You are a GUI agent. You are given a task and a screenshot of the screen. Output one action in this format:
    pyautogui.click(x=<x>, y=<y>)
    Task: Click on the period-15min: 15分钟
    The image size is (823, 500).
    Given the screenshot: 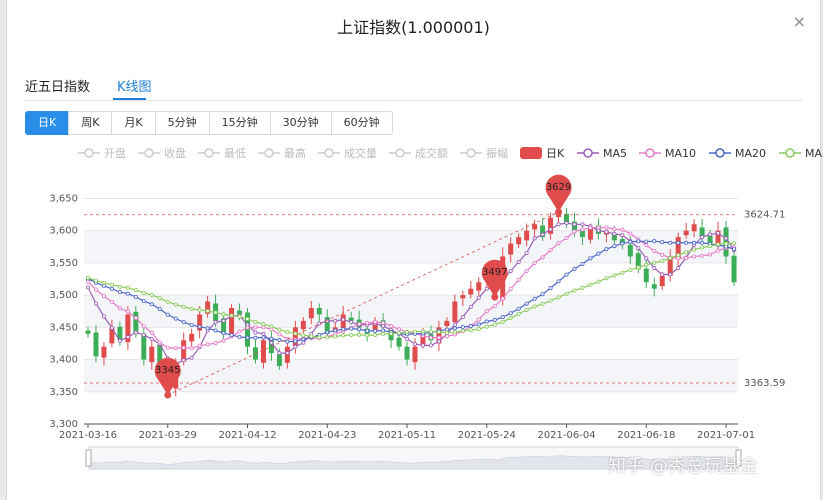 What is the action you would take?
    pyautogui.click(x=239, y=123)
    